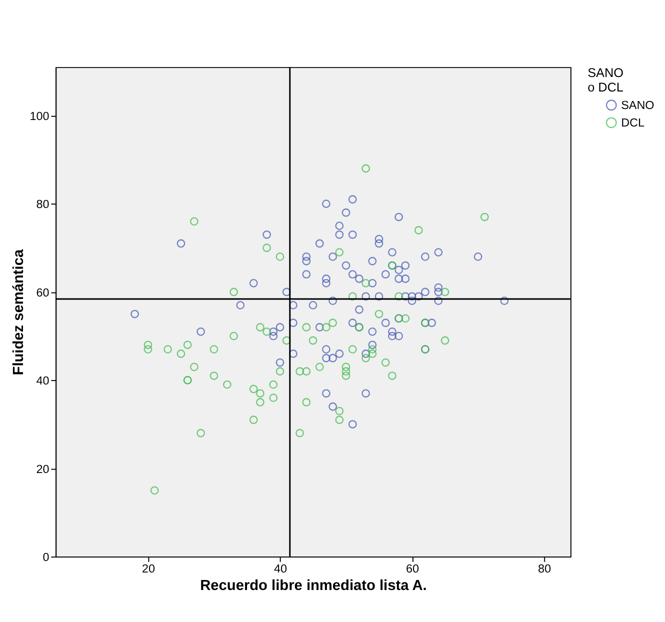 The height and width of the screenshot is (622, 665). Describe the element at coordinates (313, 586) in the screenshot. I see `x-axis-title: Recuerdo libre inmediato lista A.` at that location.